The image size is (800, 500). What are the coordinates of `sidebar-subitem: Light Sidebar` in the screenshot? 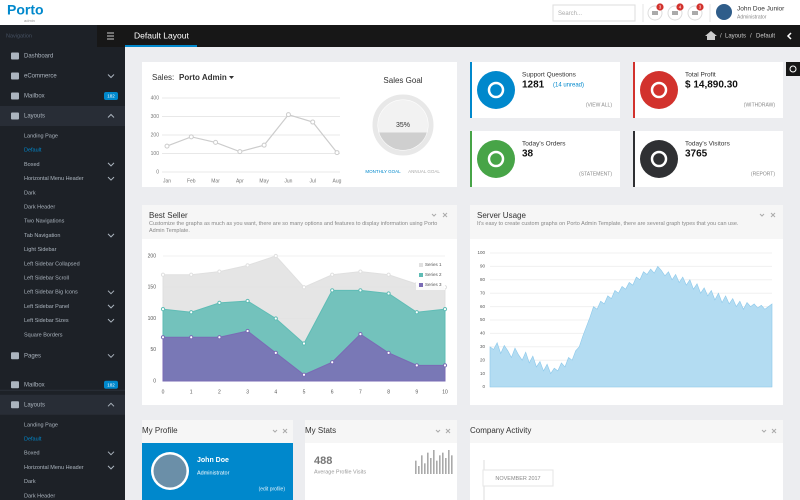 It's located at (40, 250).